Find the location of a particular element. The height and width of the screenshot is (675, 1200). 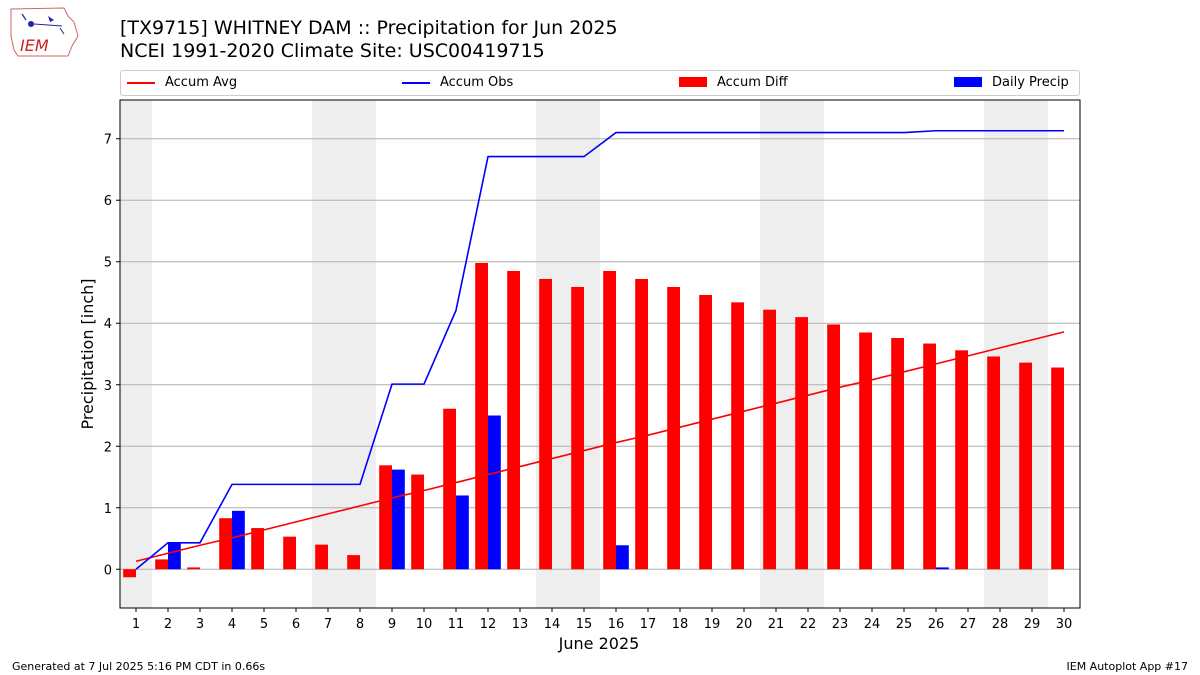

x-tick-label: 8 is located at coordinates (360, 624).